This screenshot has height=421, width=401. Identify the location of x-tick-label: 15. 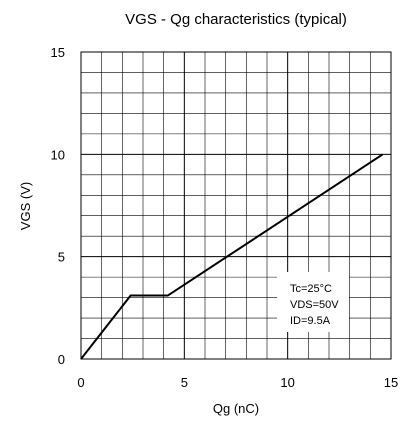
(391, 382).